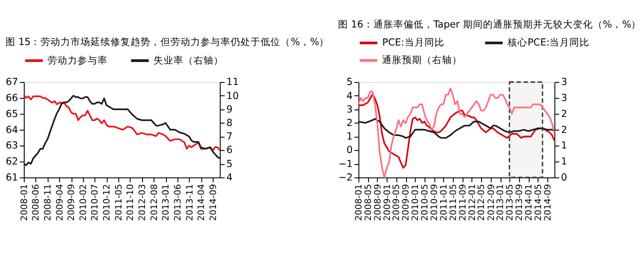  Describe the element at coordinates (37, 202) in the screenshot. I see `x-tick-label: 2008-06` at that location.